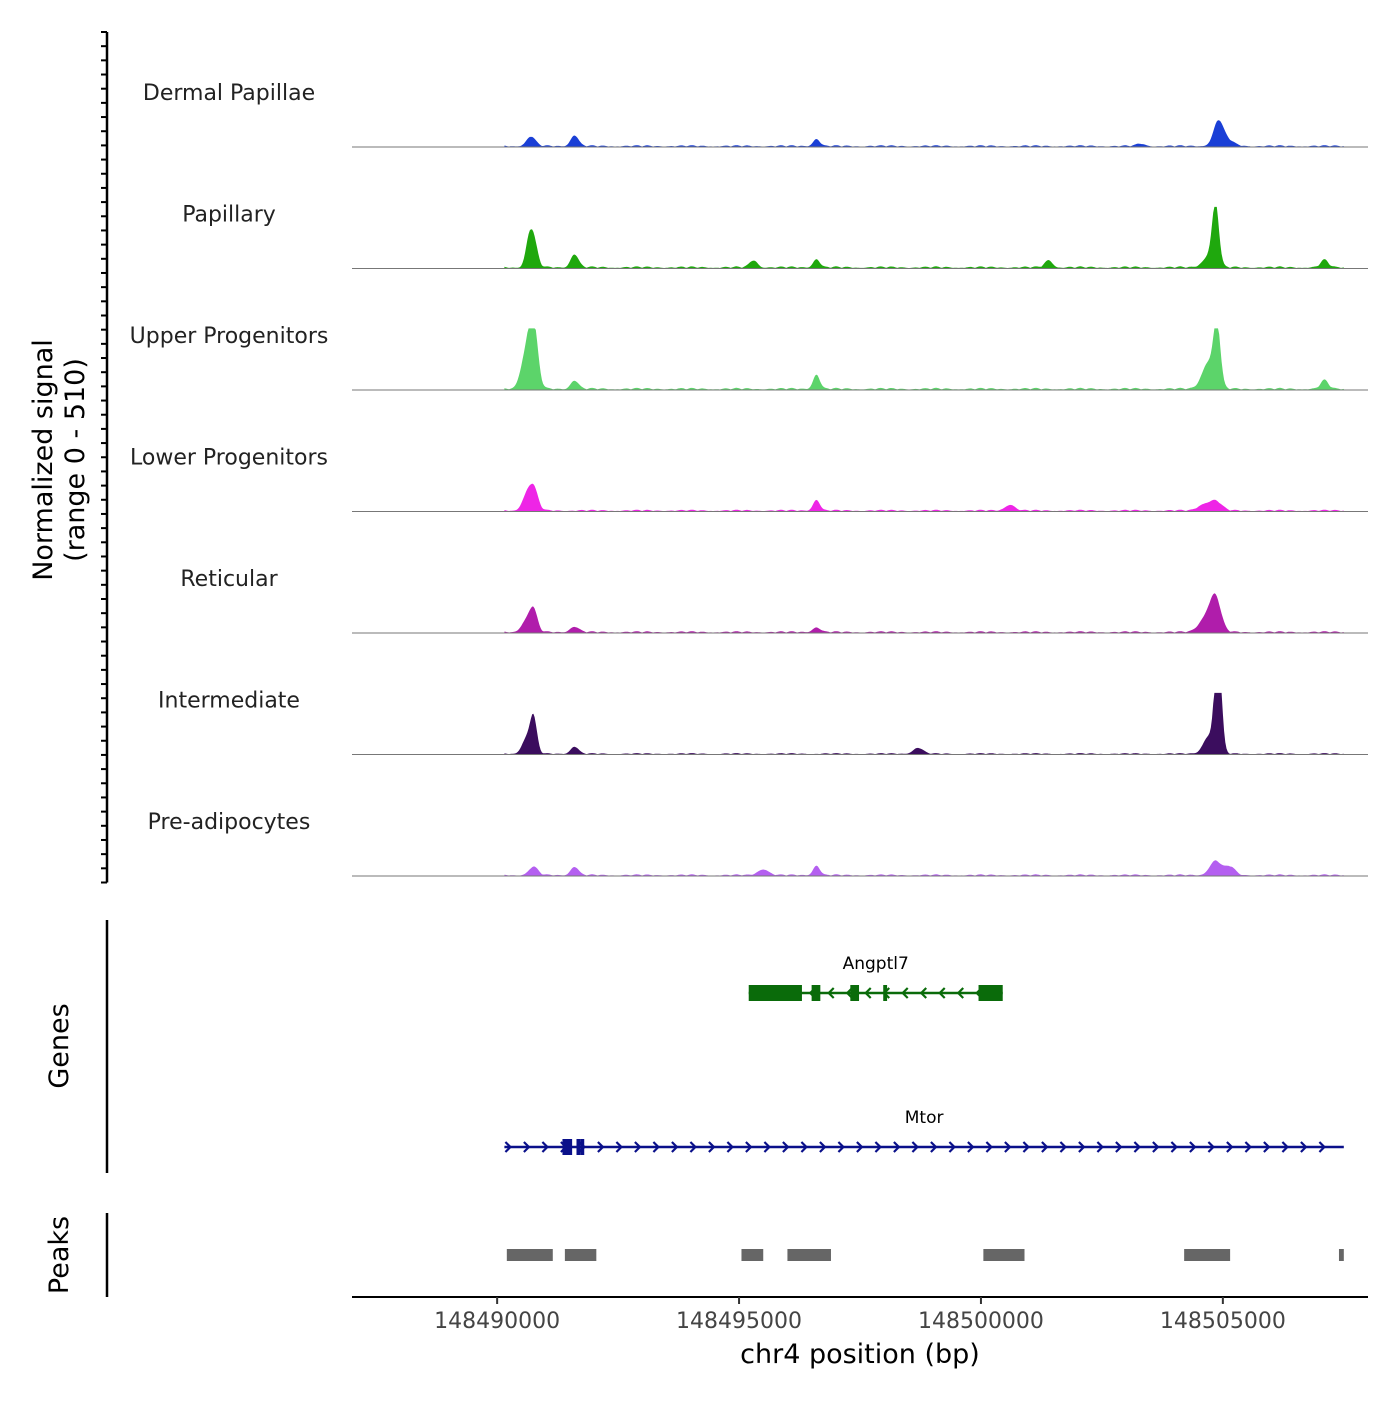 The image size is (1400, 1404). I want to click on x-tick-label: 148490000, so click(497, 1321).